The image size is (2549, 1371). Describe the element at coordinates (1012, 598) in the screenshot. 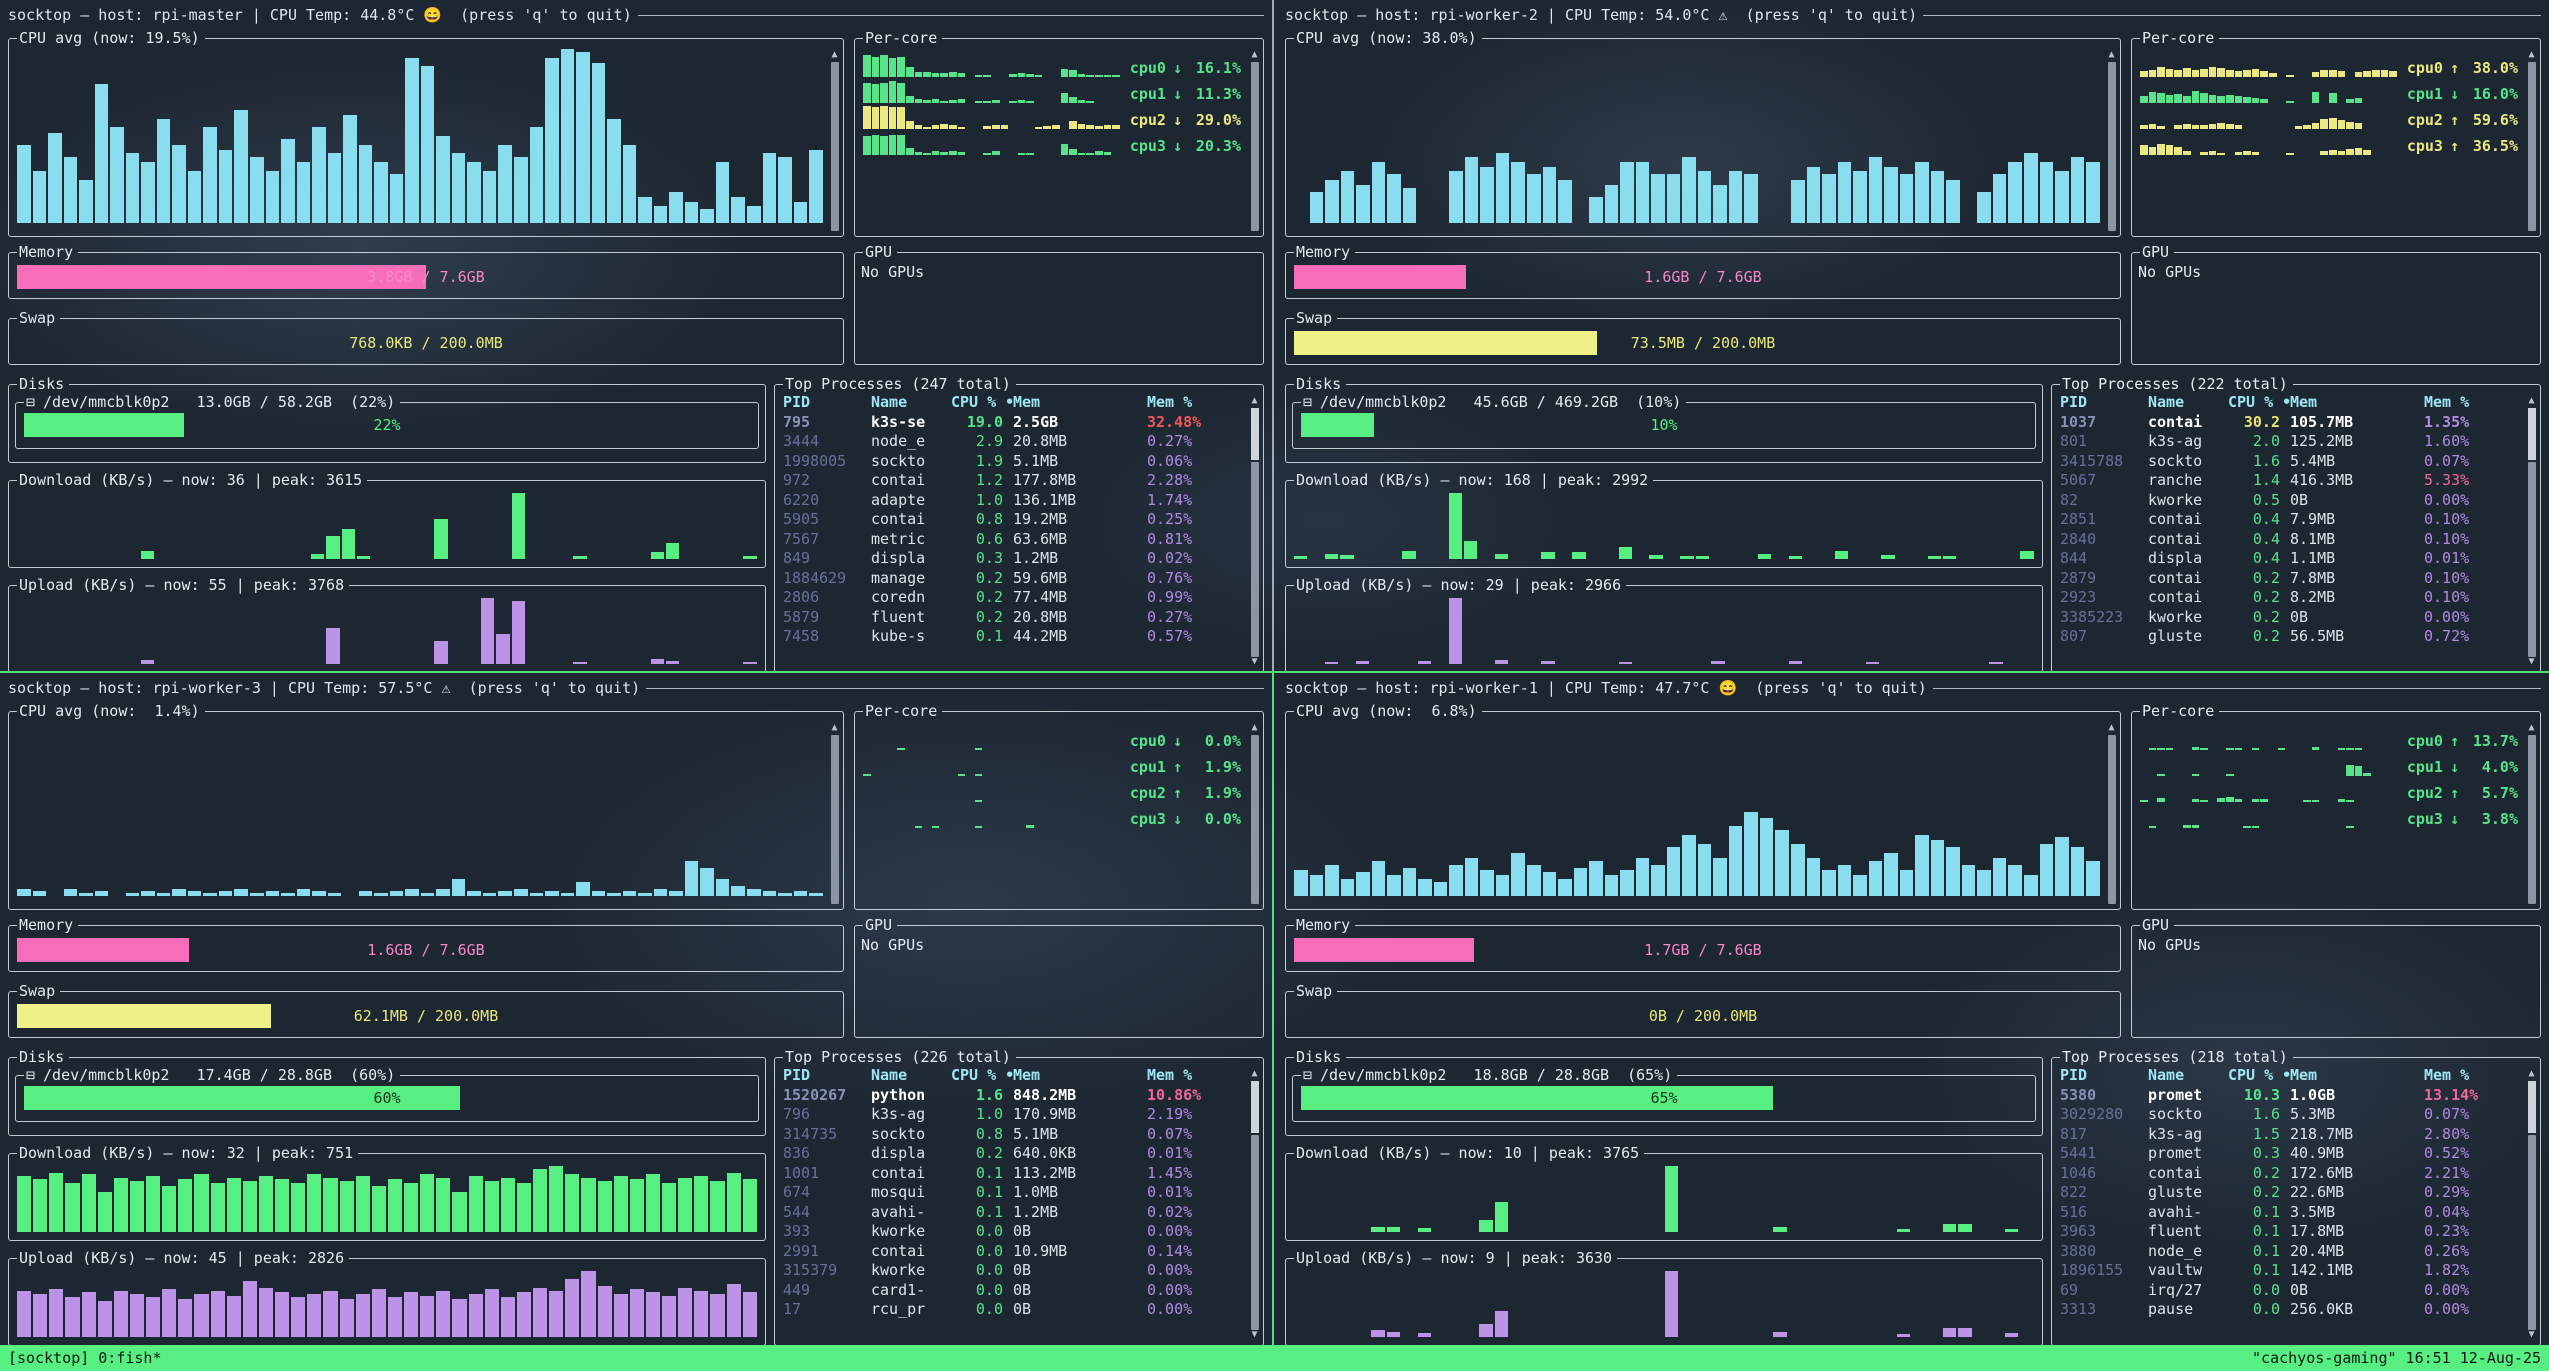

I see `process-row: 2806 coredn 0.2 77.4MB 0.99%` at that location.